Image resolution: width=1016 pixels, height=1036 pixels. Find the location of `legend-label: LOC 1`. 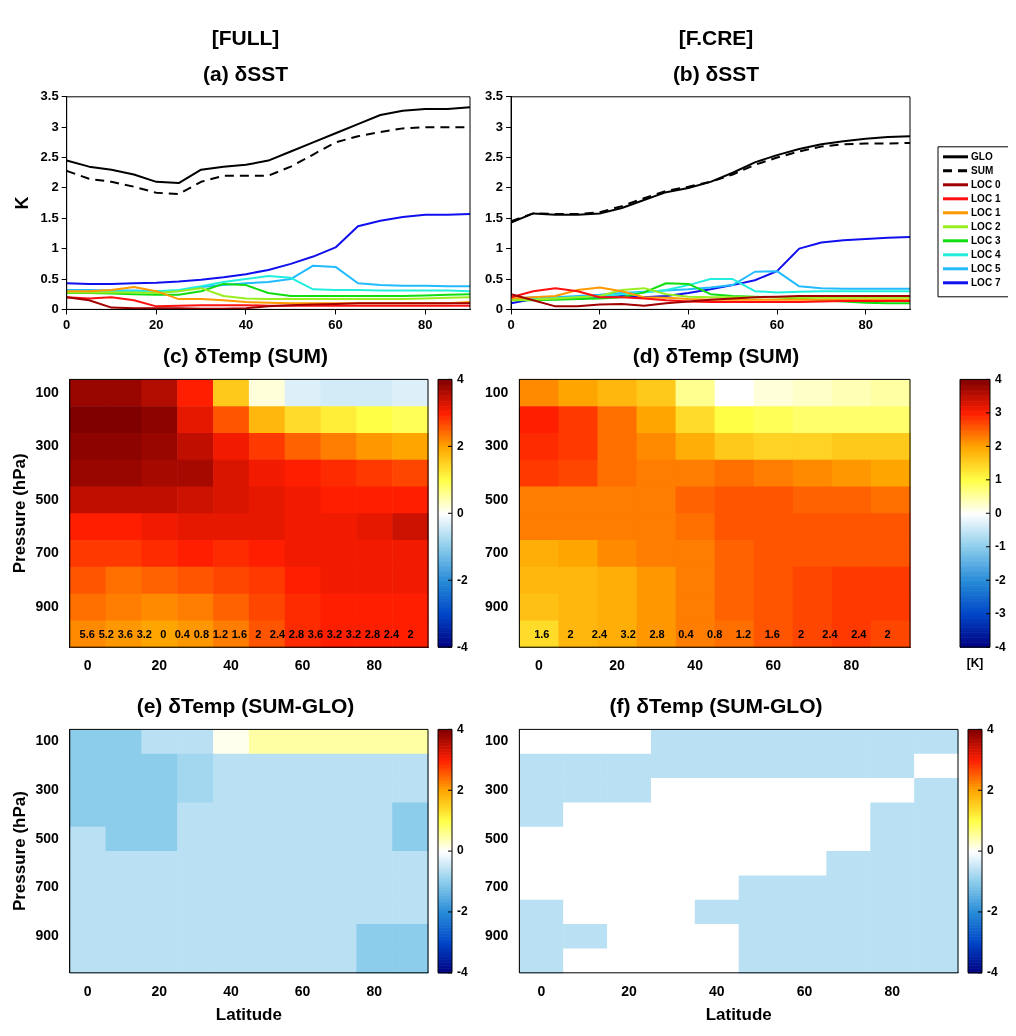

legend-label: LOC 1 is located at coordinates (986, 212).